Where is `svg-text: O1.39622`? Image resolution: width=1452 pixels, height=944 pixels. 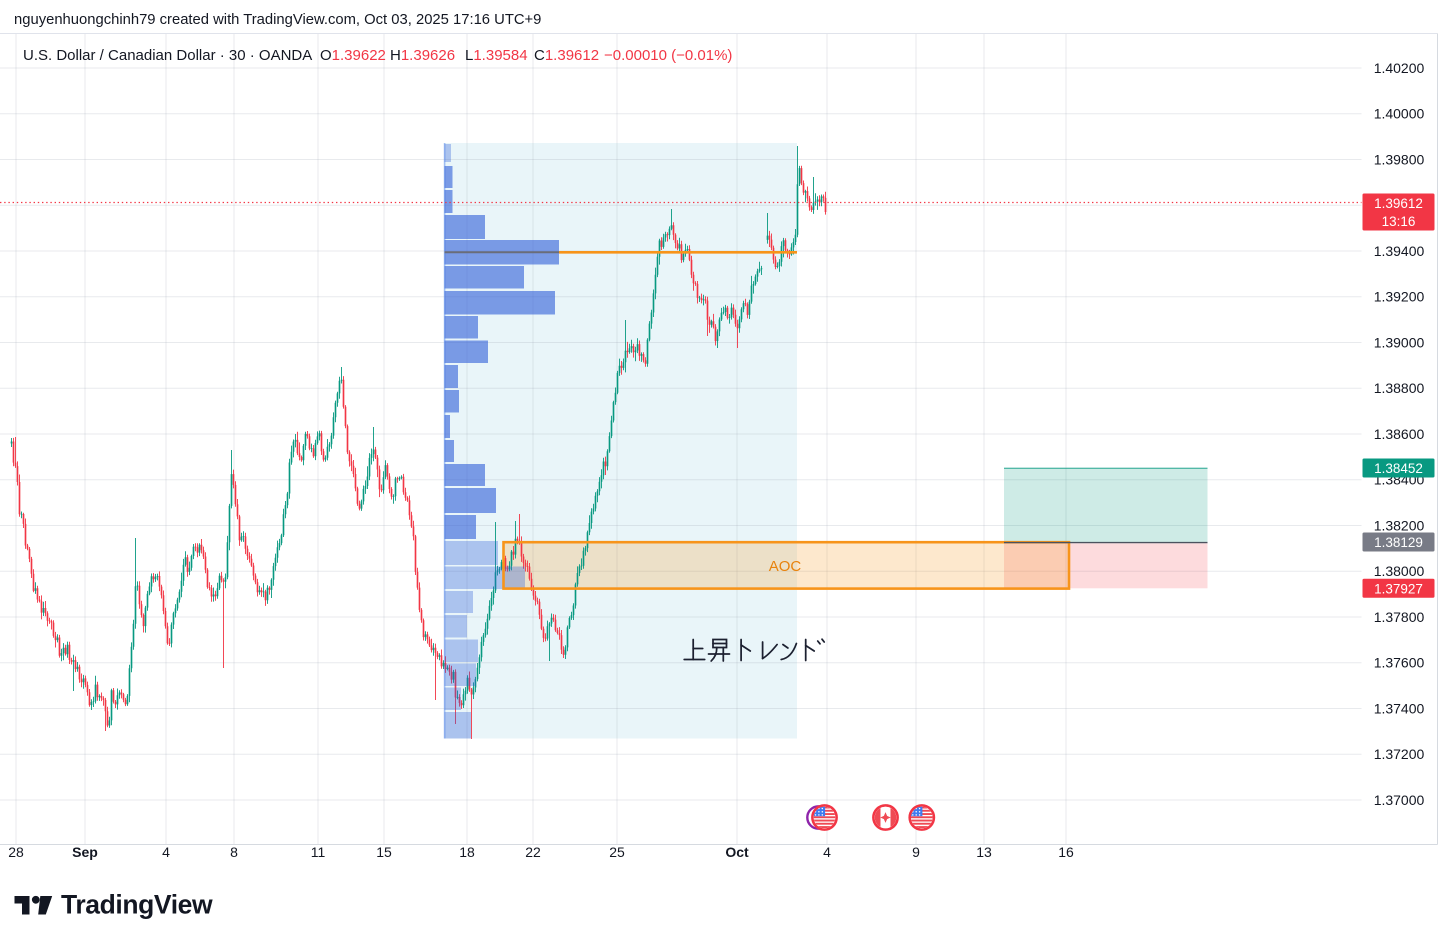 svg-text: O1.39622 is located at coordinates (353, 55).